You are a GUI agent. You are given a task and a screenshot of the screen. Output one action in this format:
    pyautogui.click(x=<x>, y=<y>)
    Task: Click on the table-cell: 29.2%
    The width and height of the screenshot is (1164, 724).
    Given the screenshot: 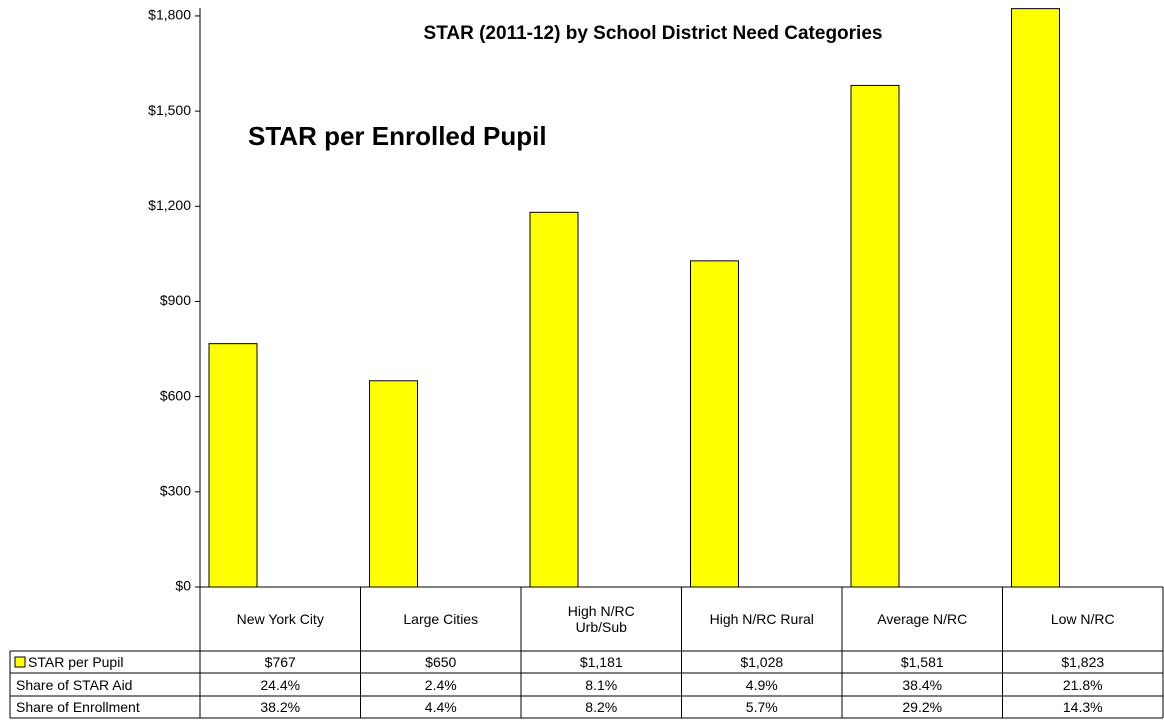 What is the action you would take?
    pyautogui.click(x=922, y=707)
    